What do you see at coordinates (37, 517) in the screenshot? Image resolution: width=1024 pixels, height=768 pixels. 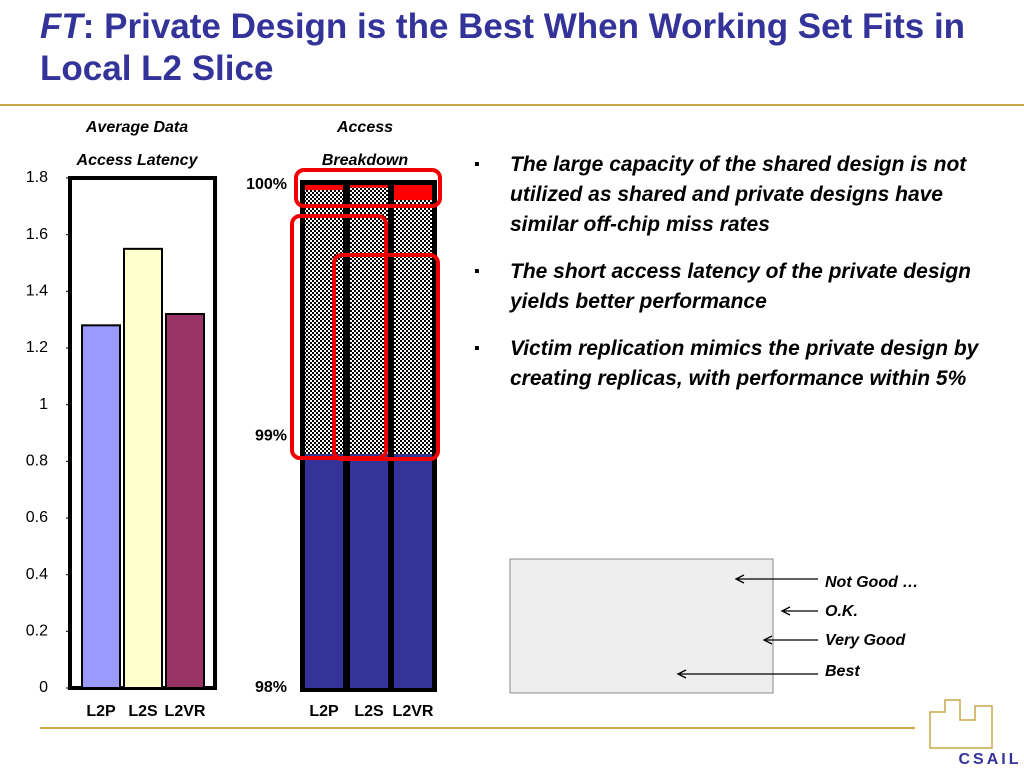 I see `y-tick-label: 0.6` at bounding box center [37, 517].